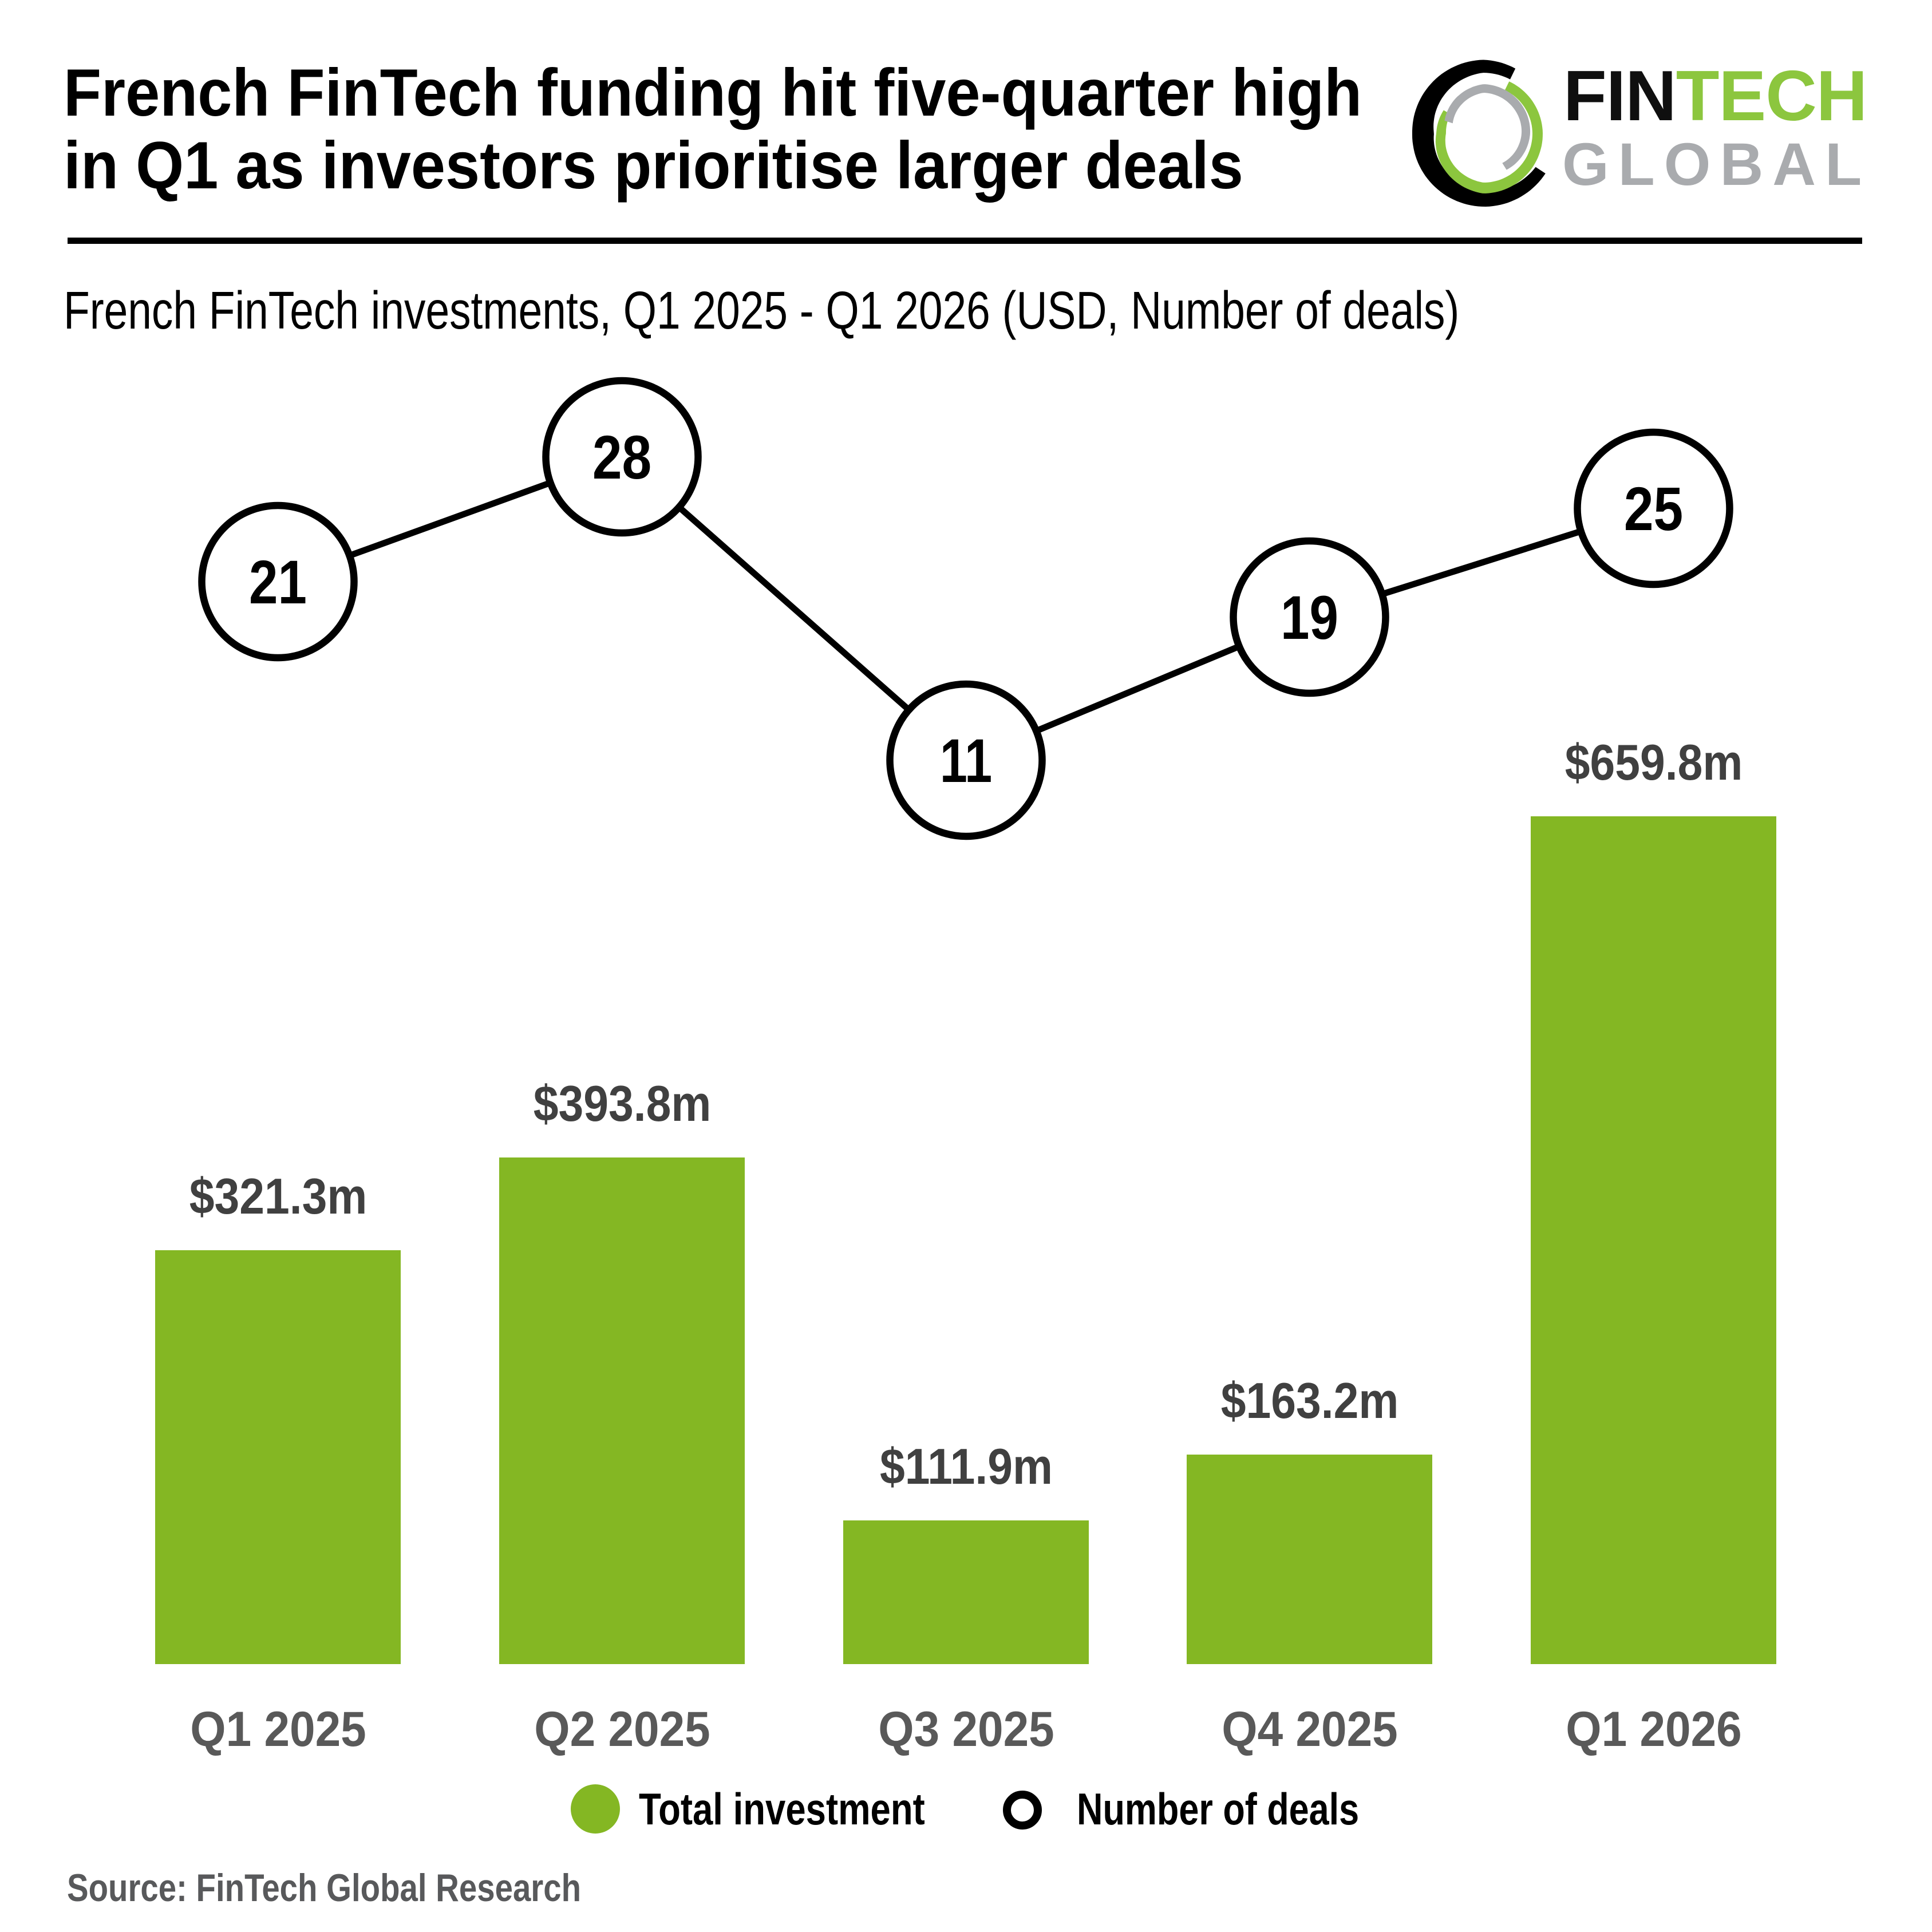 The image size is (1932, 1932). What do you see at coordinates (1653, 509) in the screenshot?
I see `svg-text: 25` at bounding box center [1653, 509].